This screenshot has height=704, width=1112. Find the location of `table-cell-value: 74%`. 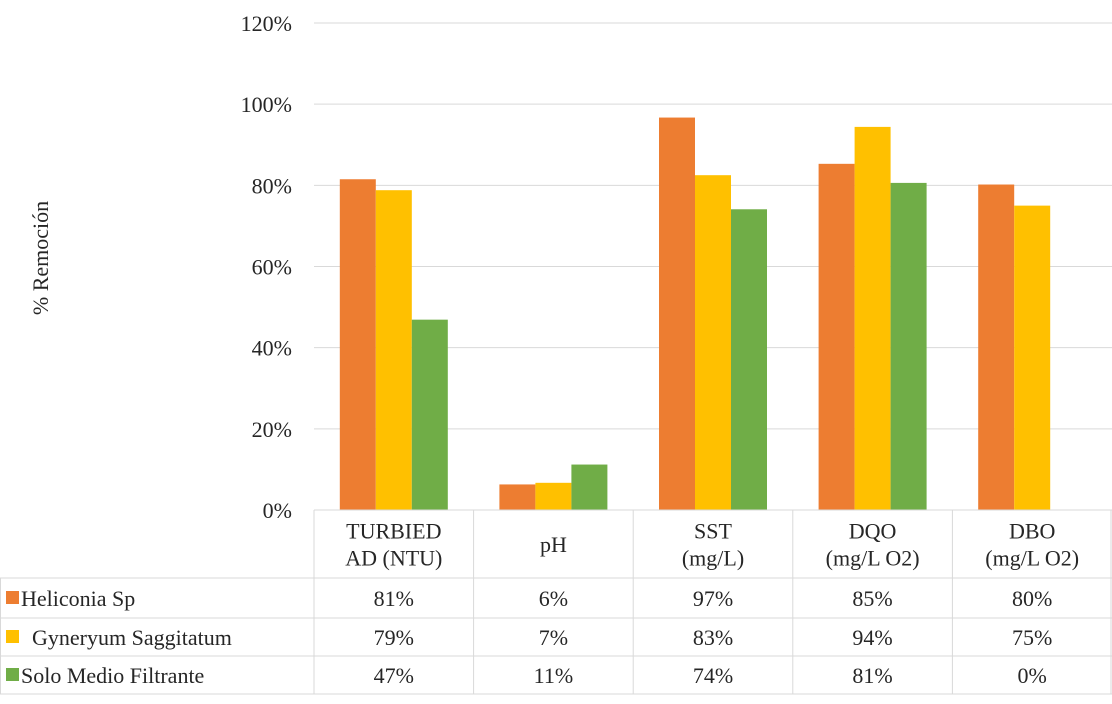

table-cell-value: 74% is located at coordinates (713, 675).